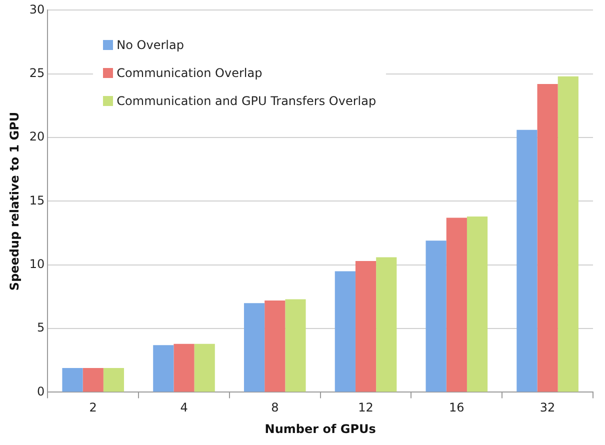 This screenshot has height=445, width=605. Describe the element at coordinates (37, 73) in the screenshot. I see `y-tick-label: 25` at that location.